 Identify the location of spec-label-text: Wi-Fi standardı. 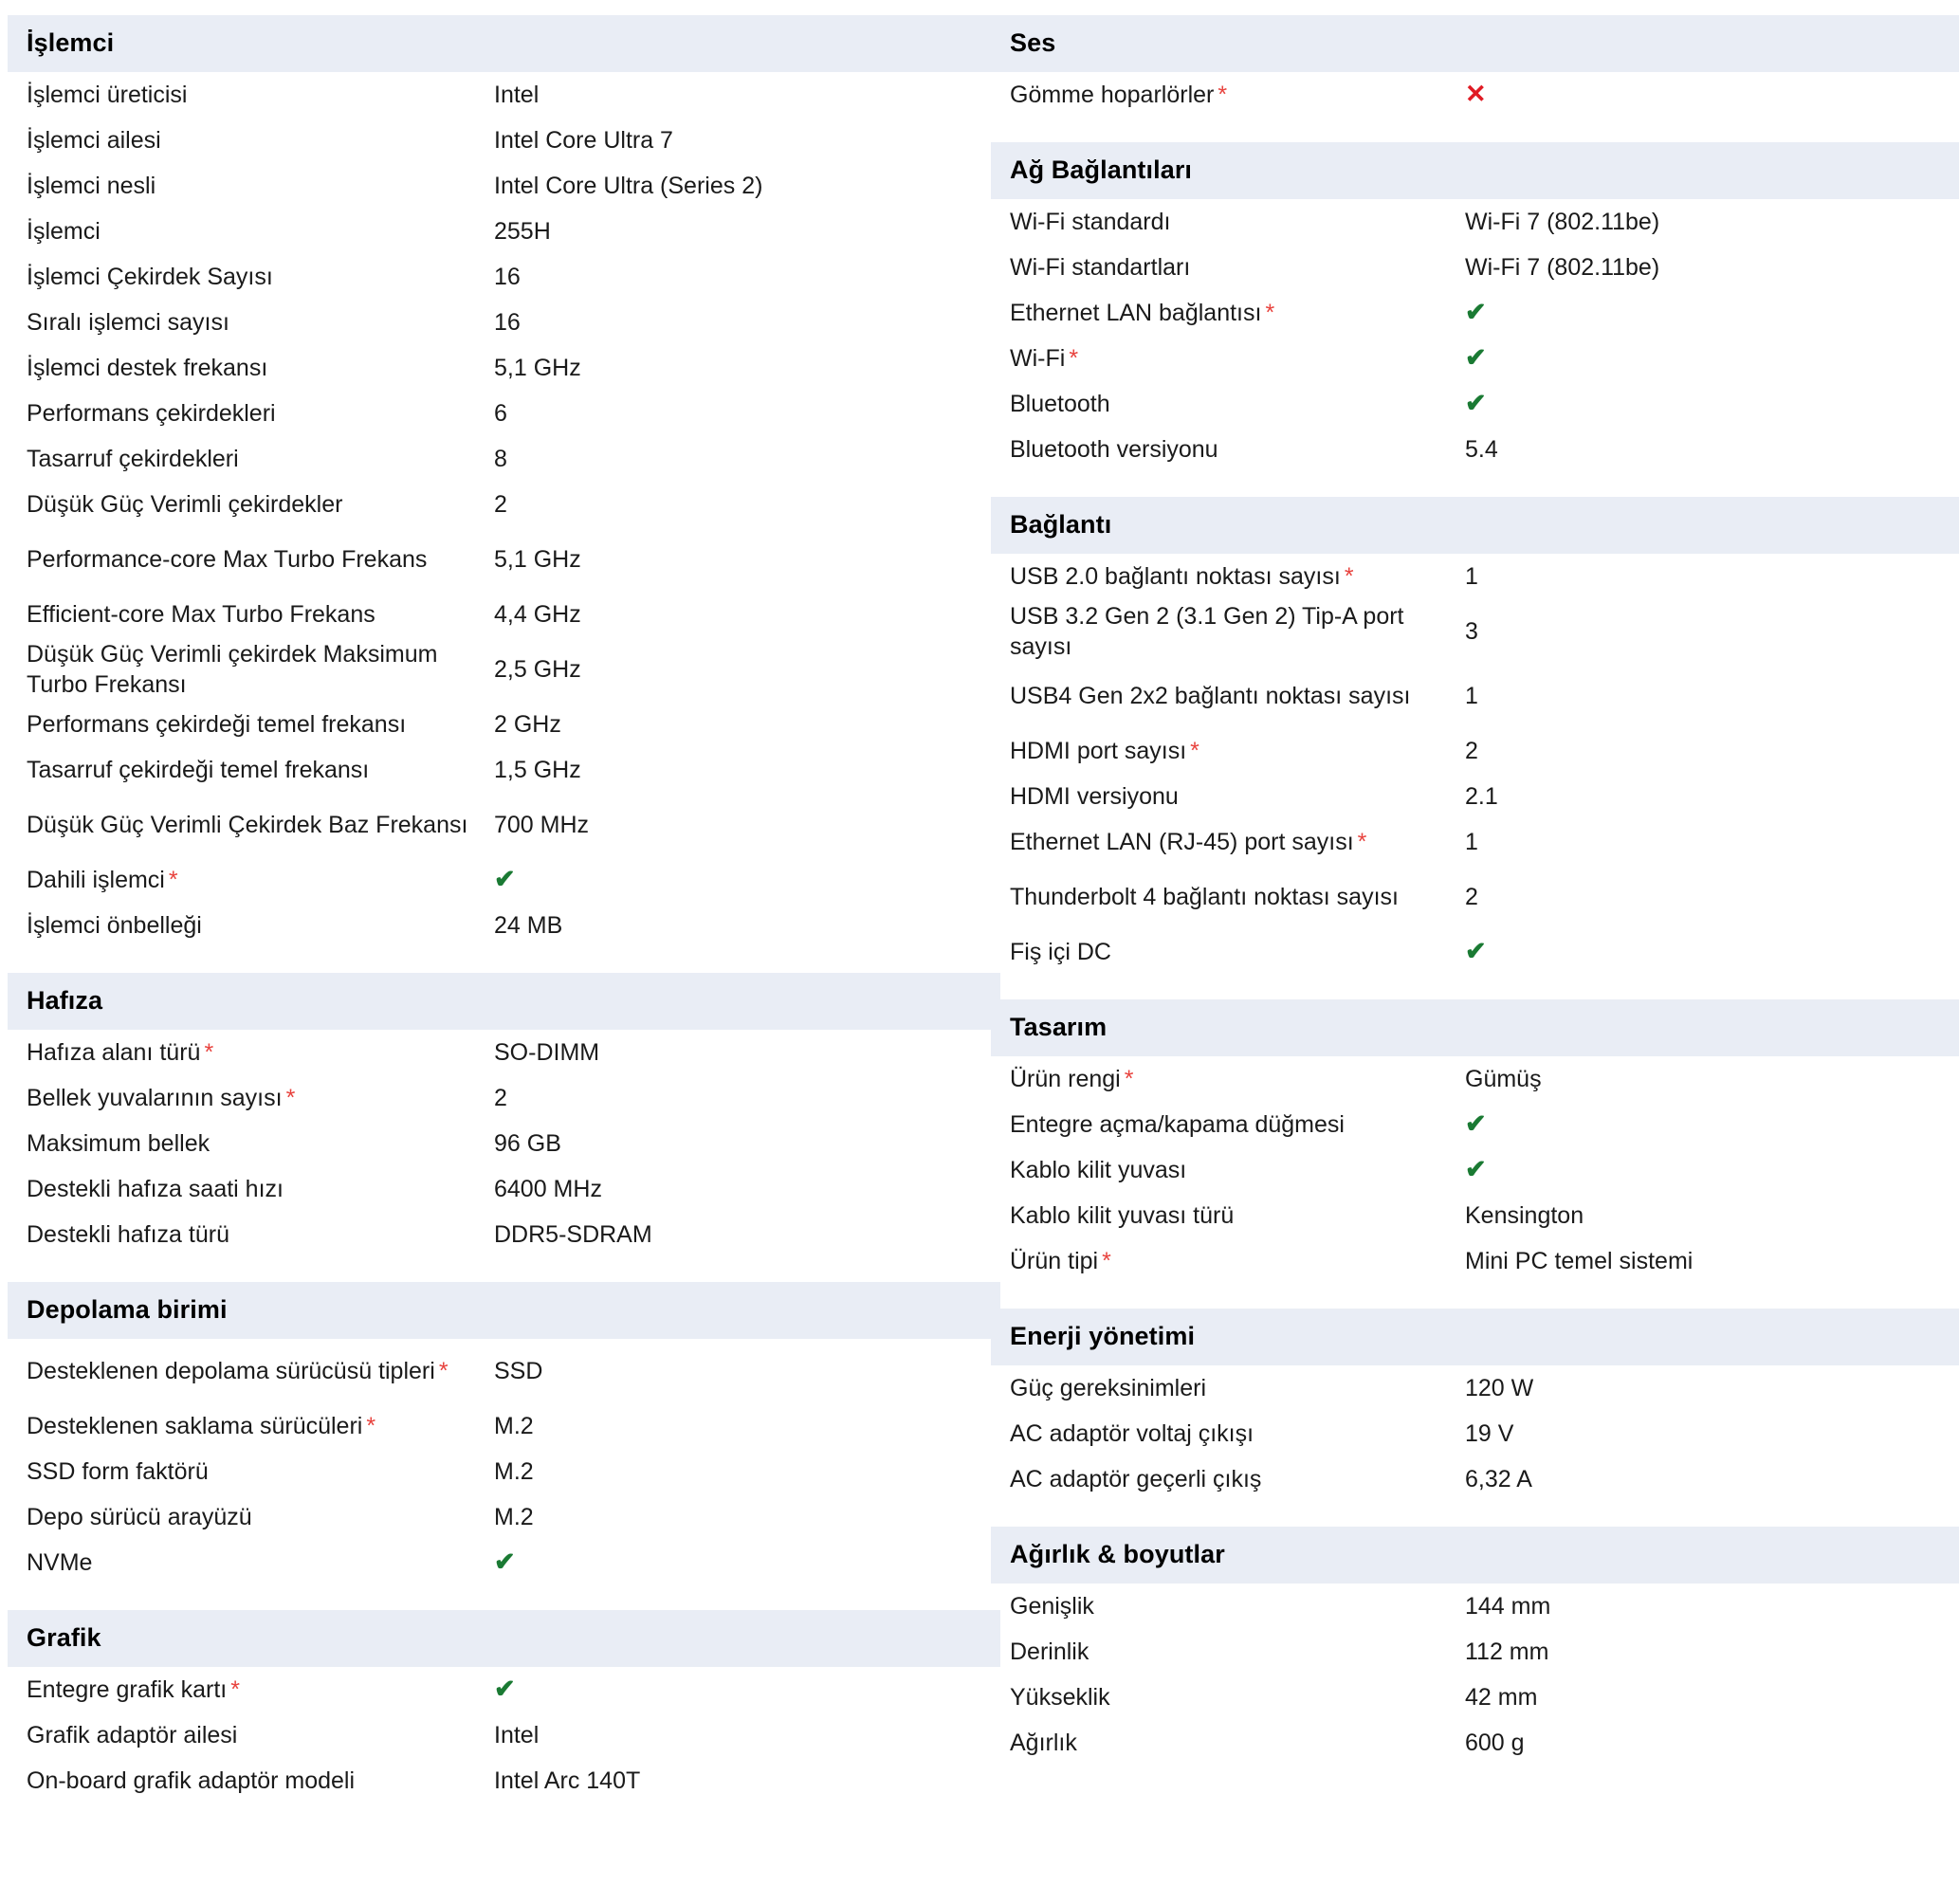
(1091, 222).